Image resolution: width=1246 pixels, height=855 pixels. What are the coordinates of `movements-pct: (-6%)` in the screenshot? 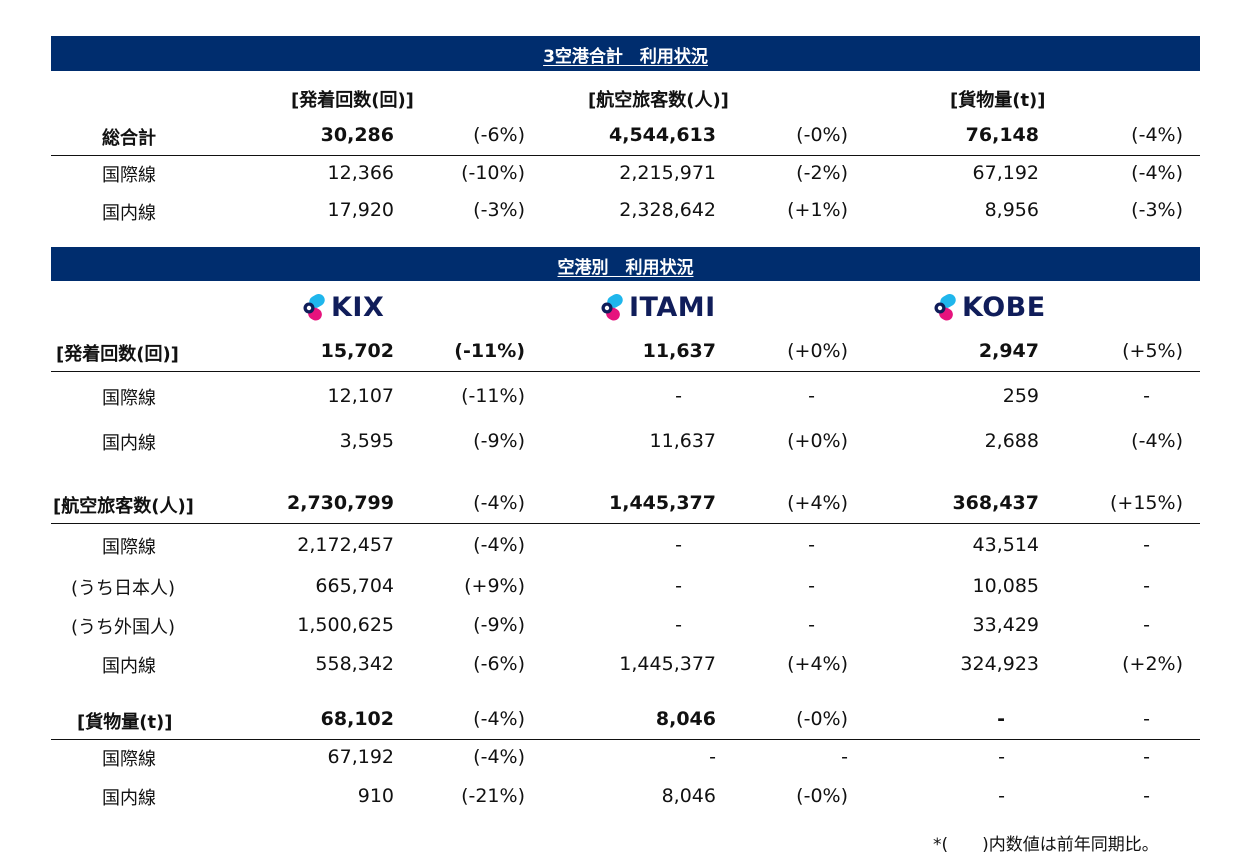 It's located at (499, 135).